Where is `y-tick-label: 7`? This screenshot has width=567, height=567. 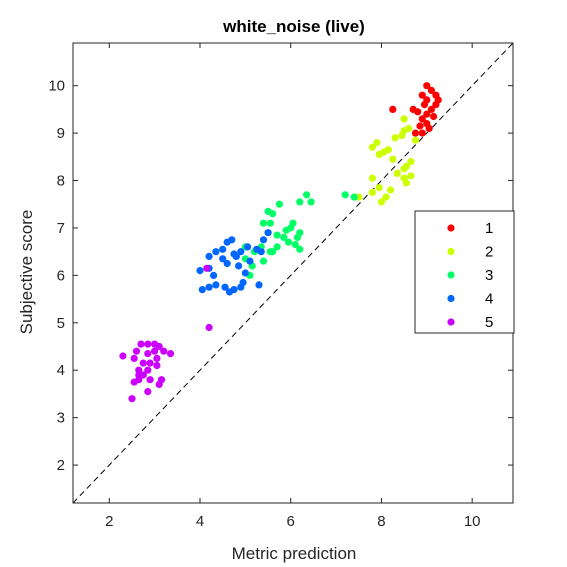 y-tick-label: 7 is located at coordinates (61, 228).